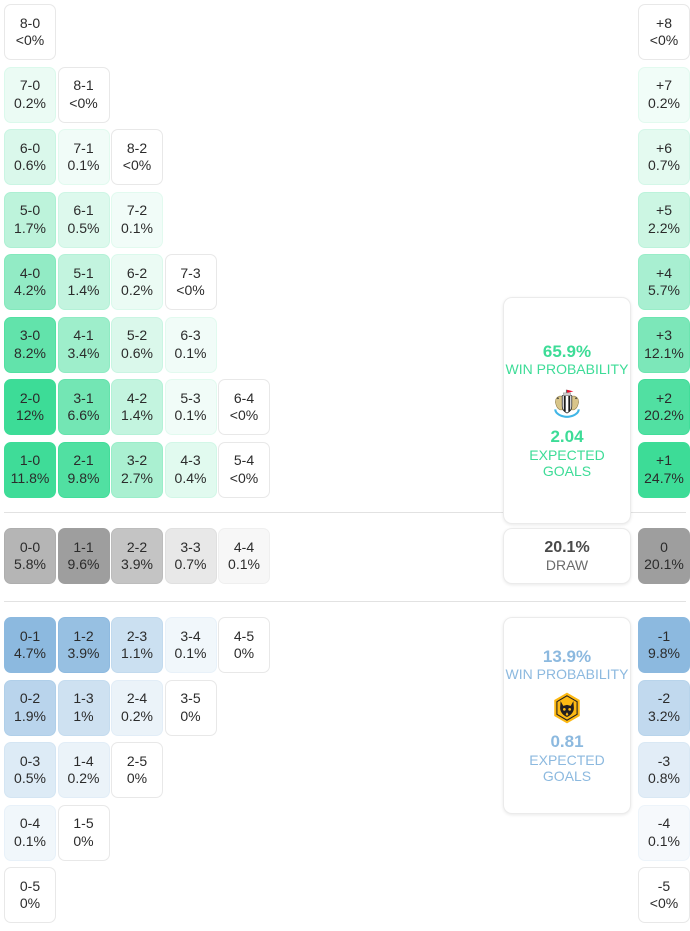  Describe the element at coordinates (30, 564) in the screenshot. I see `score-cell-percentage: 5.8%` at that location.